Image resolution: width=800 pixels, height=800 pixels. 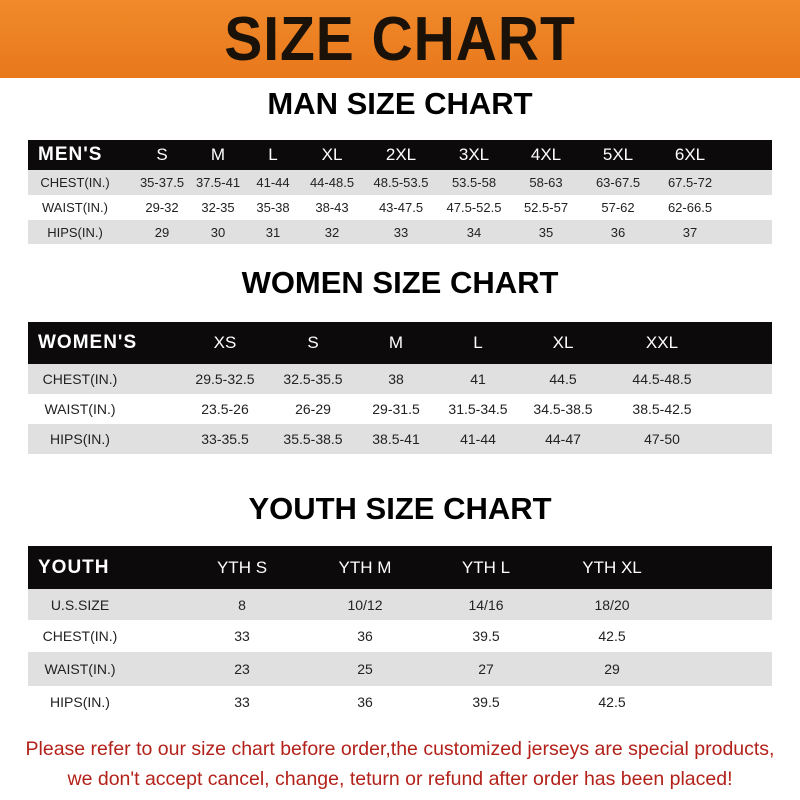 I want to click on table-cell: 44.5, so click(x=563, y=379).